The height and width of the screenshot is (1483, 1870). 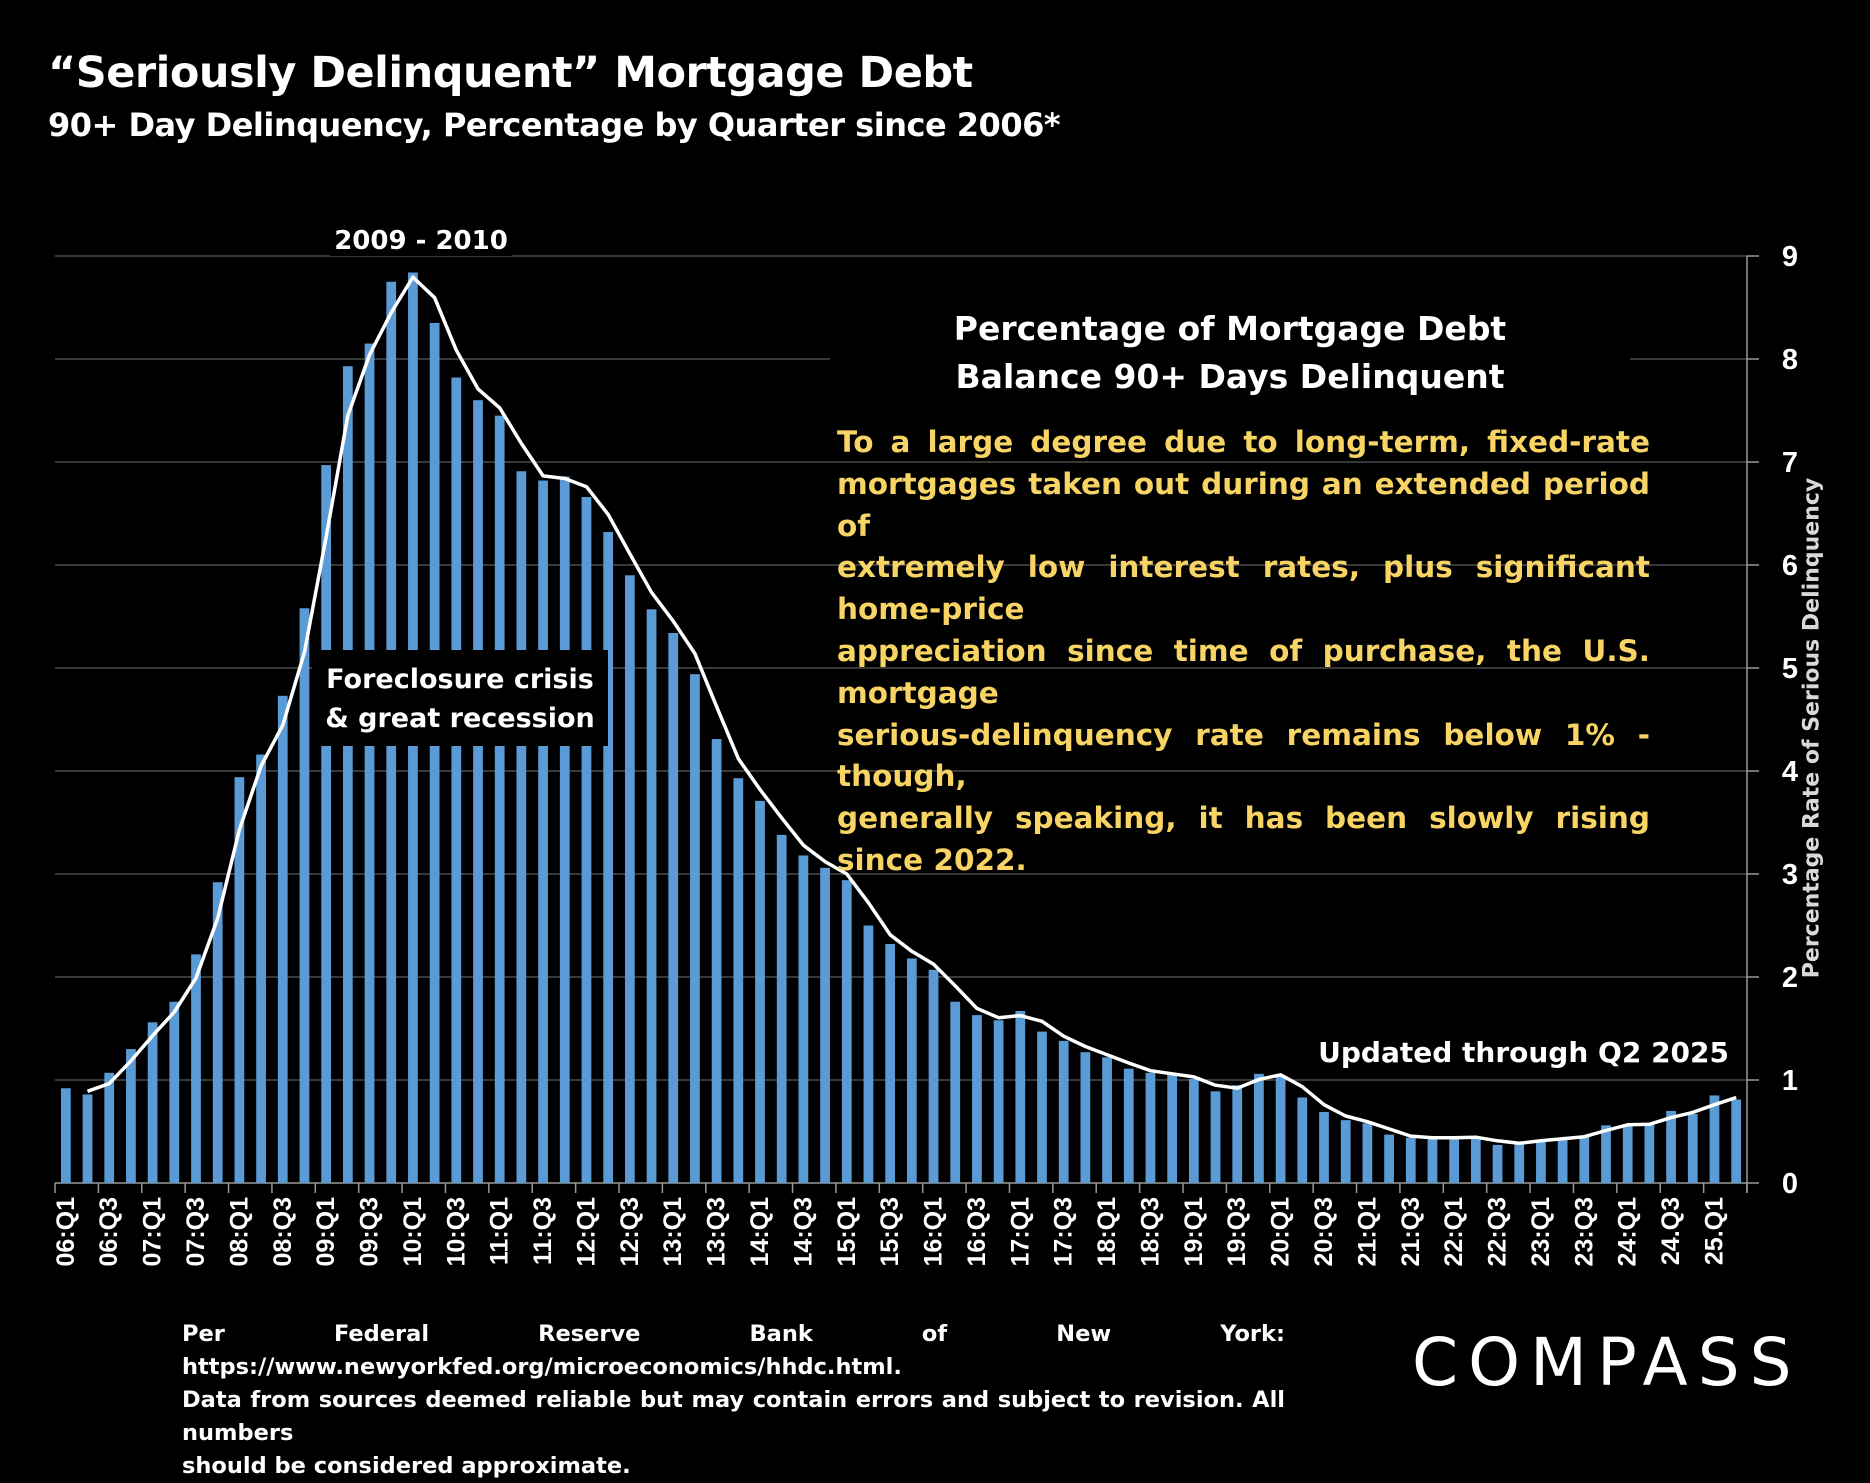 What do you see at coordinates (1367, 1153) in the screenshot?
I see `bar-21:Q1` at bounding box center [1367, 1153].